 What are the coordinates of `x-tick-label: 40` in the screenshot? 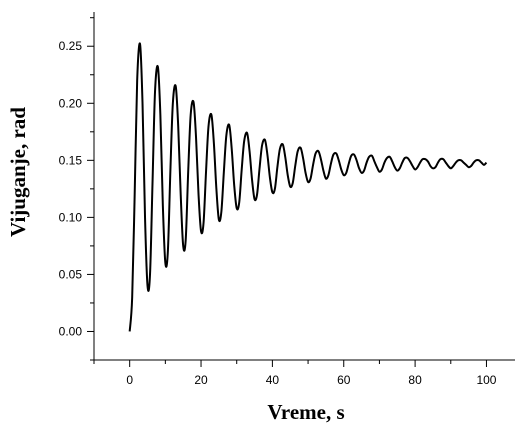 It's located at (273, 380).